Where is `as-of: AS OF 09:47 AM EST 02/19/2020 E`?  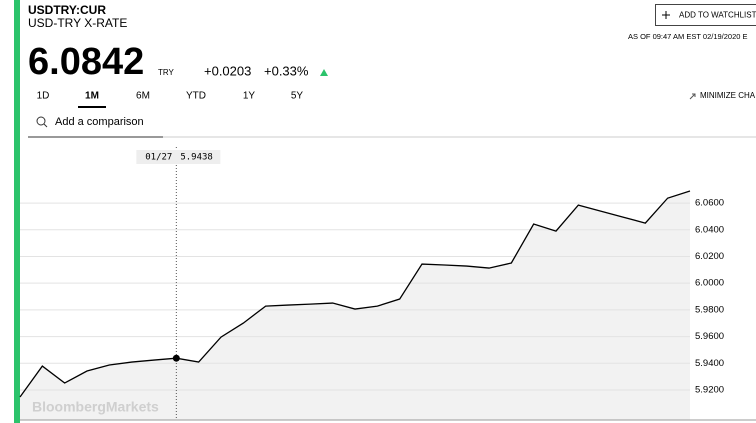 as-of: AS OF 09:47 AM EST 02/19/2020 E is located at coordinates (688, 36).